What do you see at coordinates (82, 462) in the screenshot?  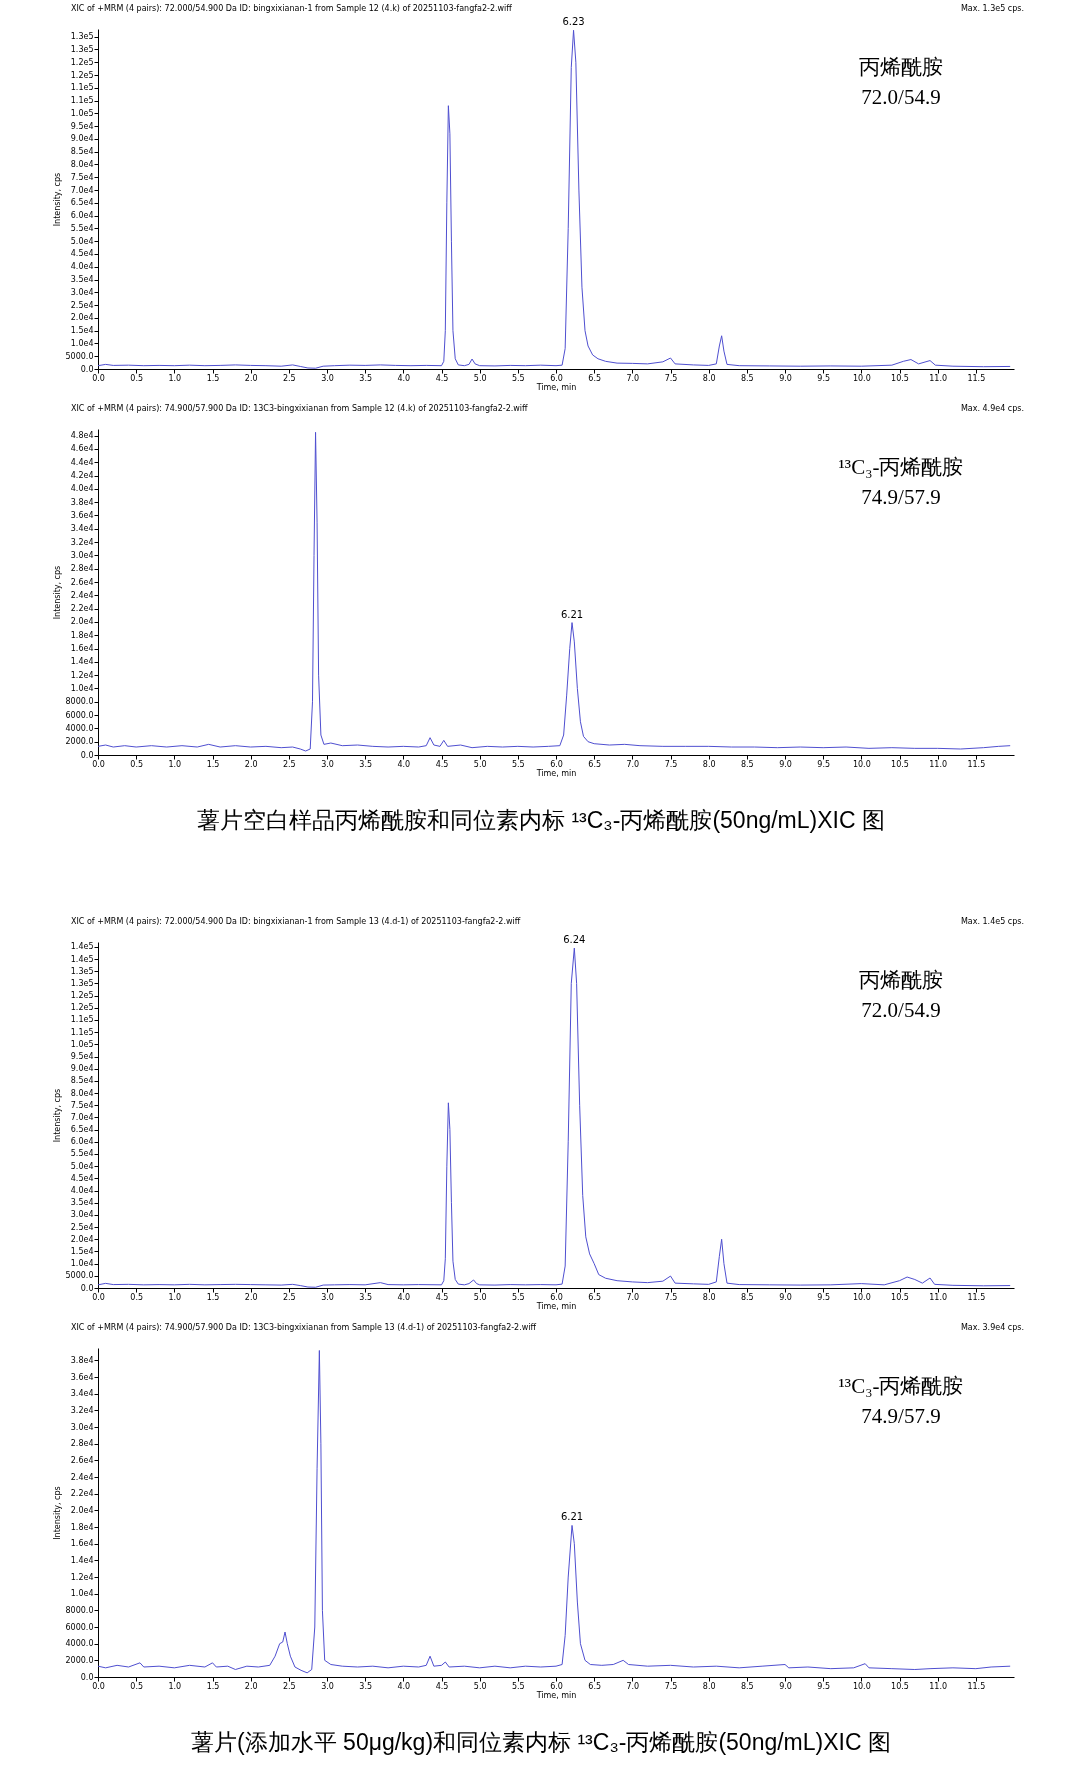 I see `y-tick-label: 4.4e4` at bounding box center [82, 462].